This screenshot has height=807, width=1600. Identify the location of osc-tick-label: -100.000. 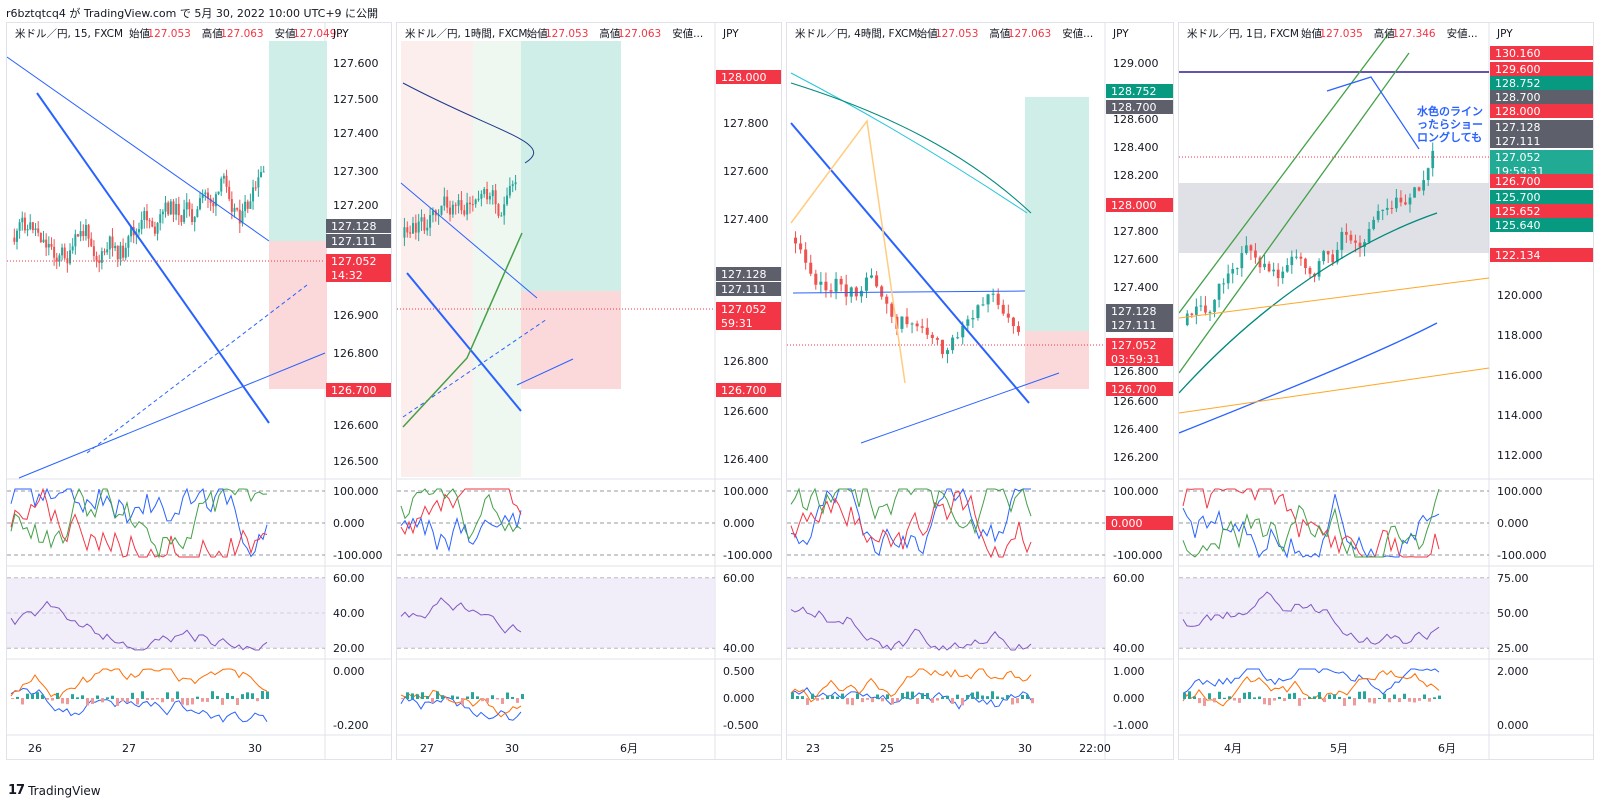
(357, 555).